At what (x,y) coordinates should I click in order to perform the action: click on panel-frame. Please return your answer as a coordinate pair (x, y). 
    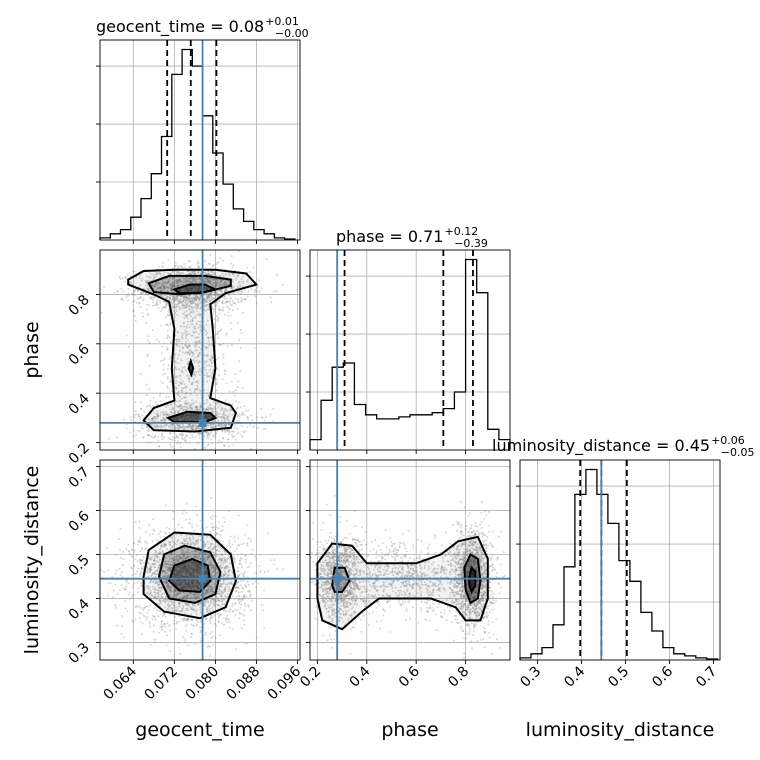
    Looking at the image, I should click on (200, 140).